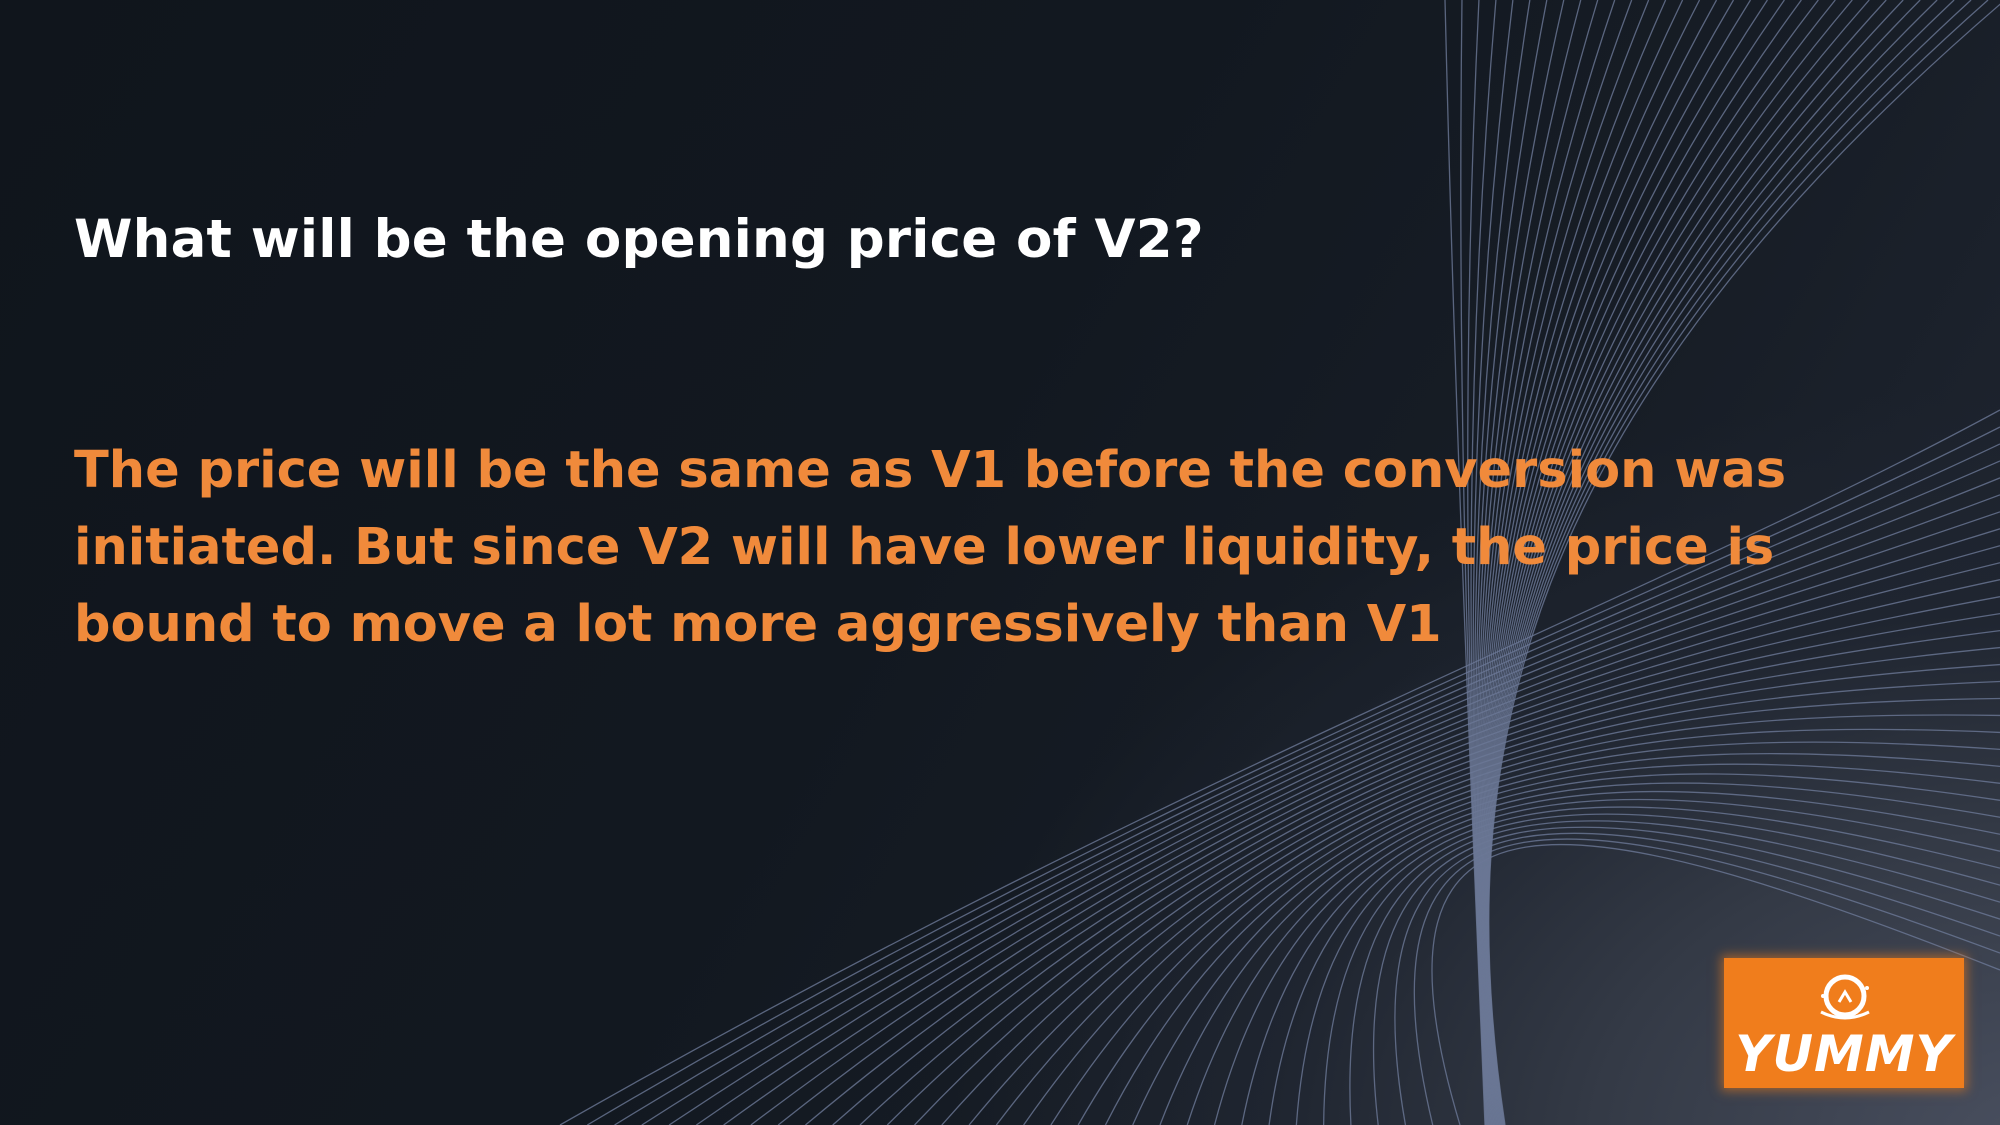 The height and width of the screenshot is (1125, 2000). Describe the element at coordinates (1844, 1023) in the screenshot. I see `yummy-logo: YUMMY` at that location.